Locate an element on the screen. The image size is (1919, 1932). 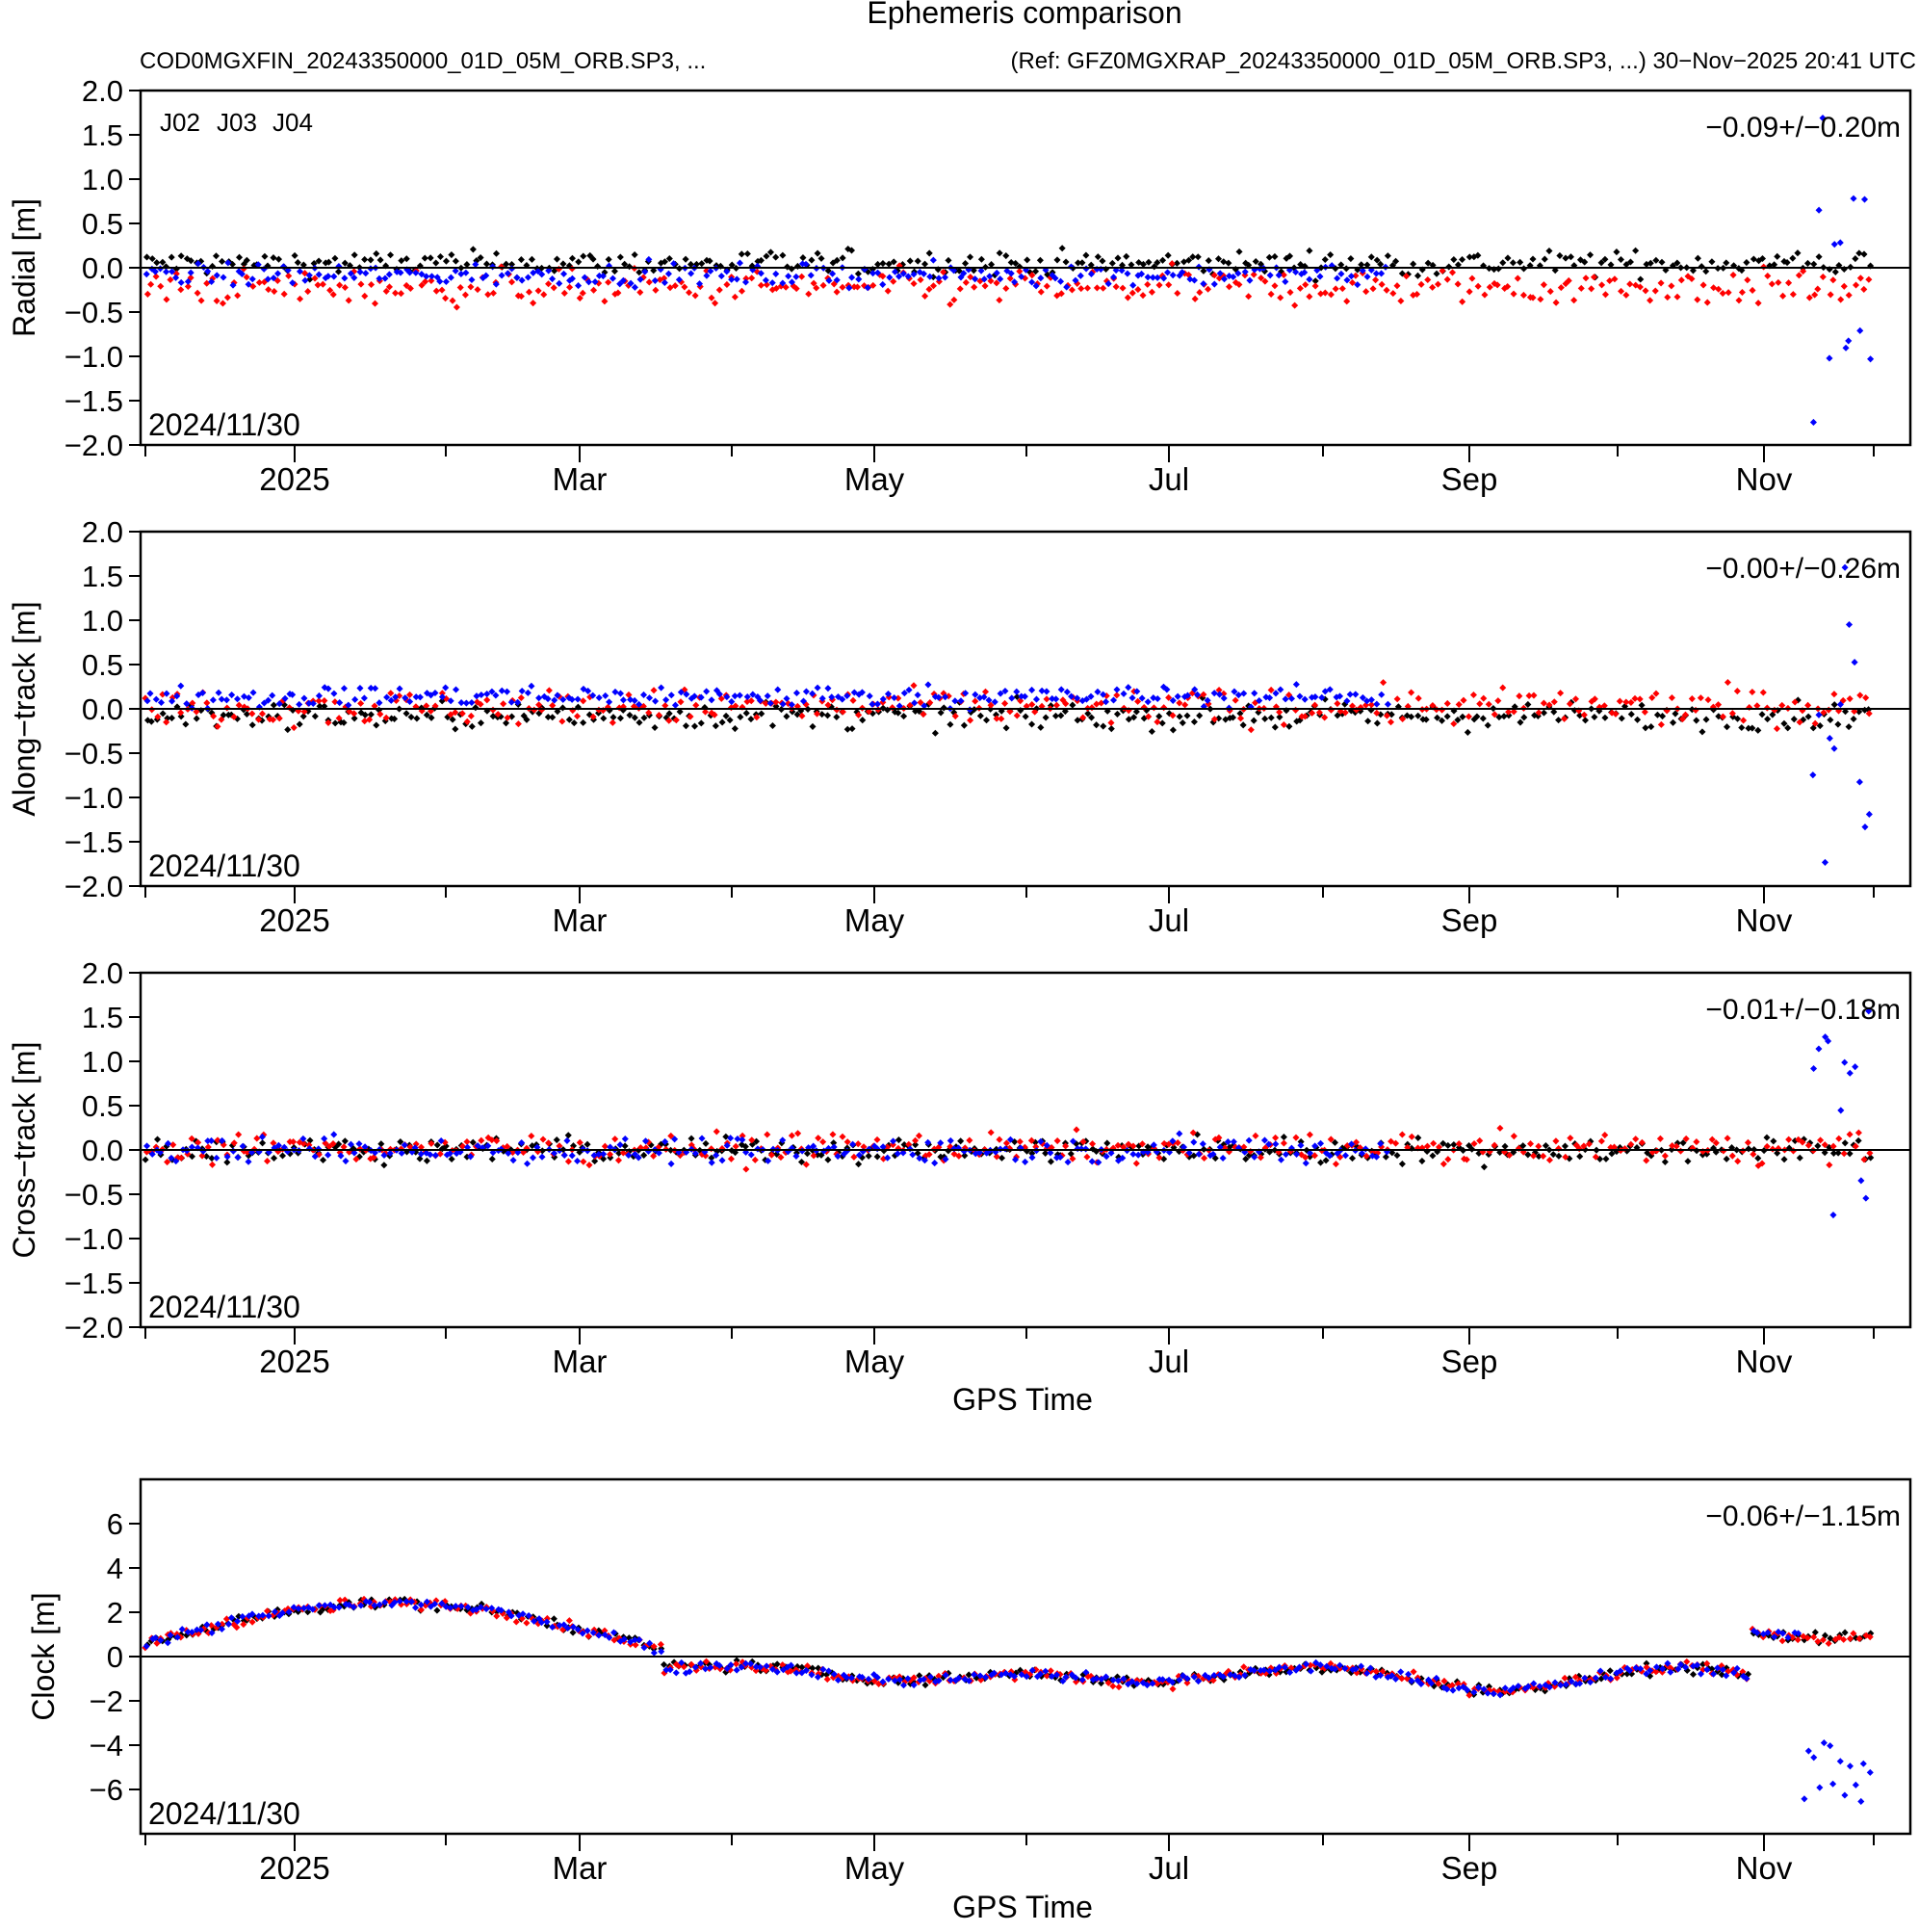
cross-y-tick-label: 1.5 is located at coordinates (103, 1017).